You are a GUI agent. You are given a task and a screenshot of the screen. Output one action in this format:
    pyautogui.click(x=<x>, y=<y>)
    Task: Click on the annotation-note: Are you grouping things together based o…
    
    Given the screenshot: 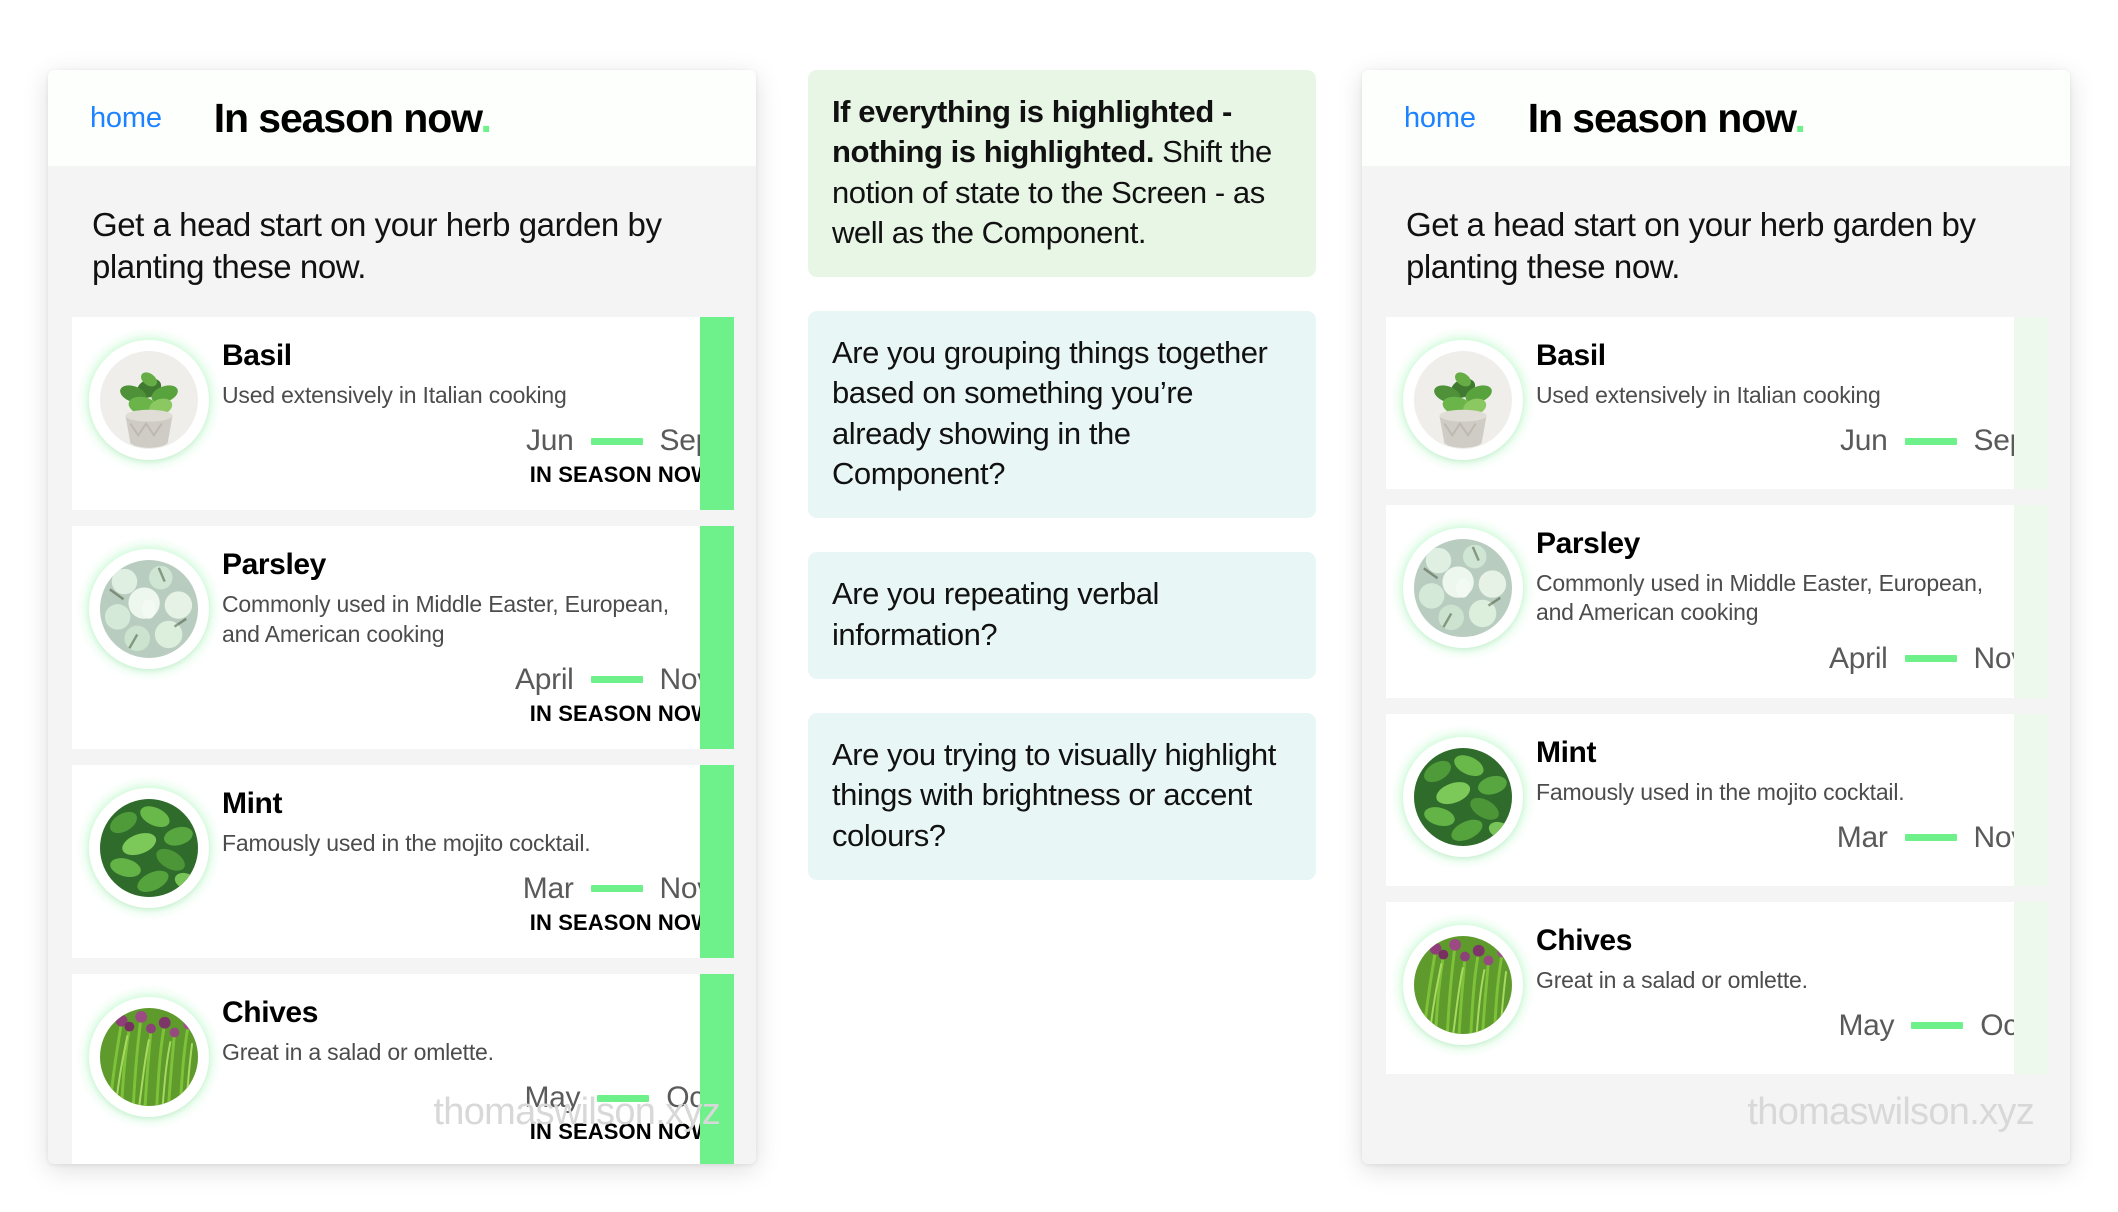 What is the action you would take?
    pyautogui.click(x=1062, y=415)
    